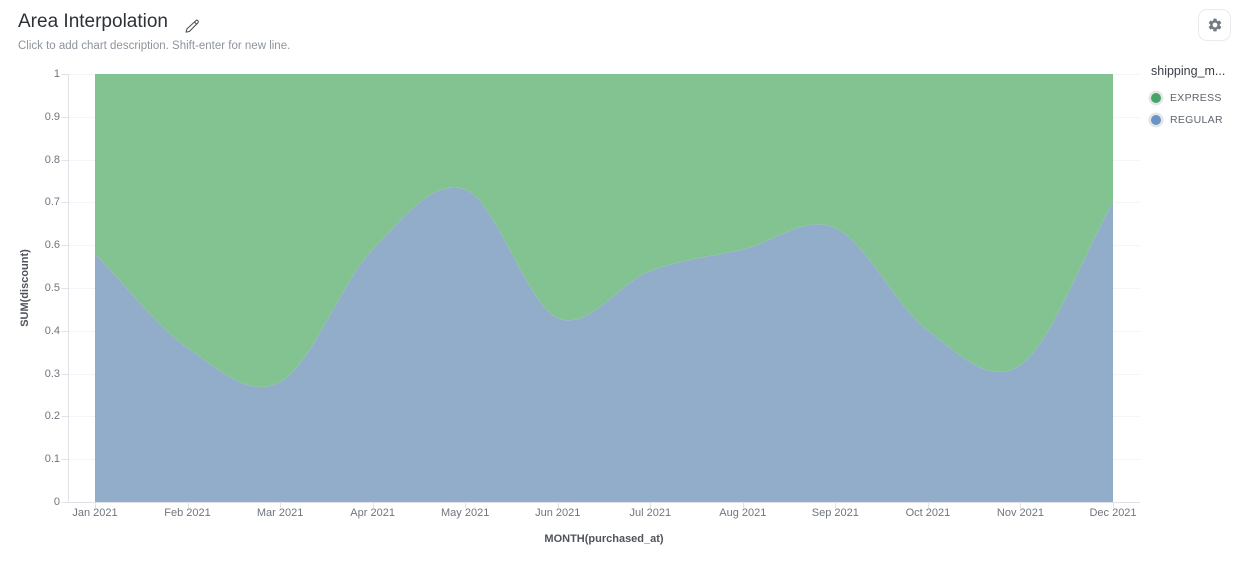 The width and height of the screenshot is (1241, 562). I want to click on edit-title-button, so click(192, 26).